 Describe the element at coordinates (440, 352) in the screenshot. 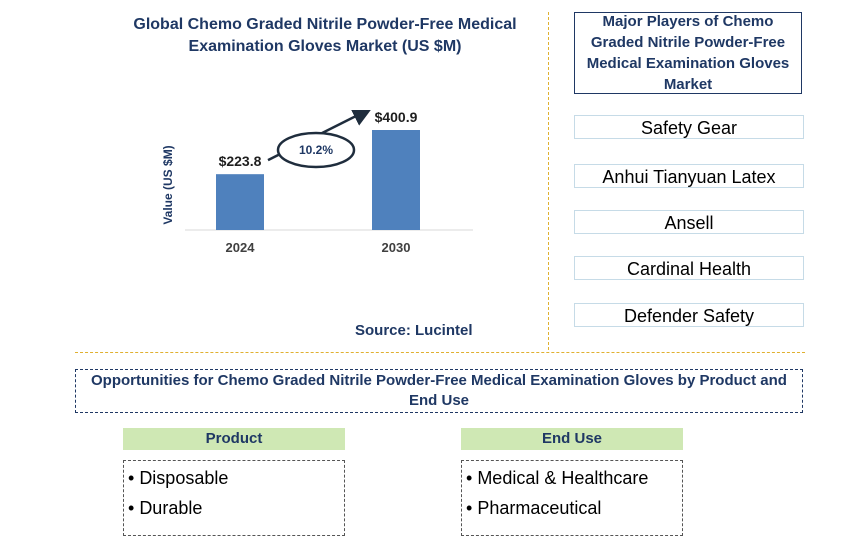

I see `horizontal-divider` at that location.